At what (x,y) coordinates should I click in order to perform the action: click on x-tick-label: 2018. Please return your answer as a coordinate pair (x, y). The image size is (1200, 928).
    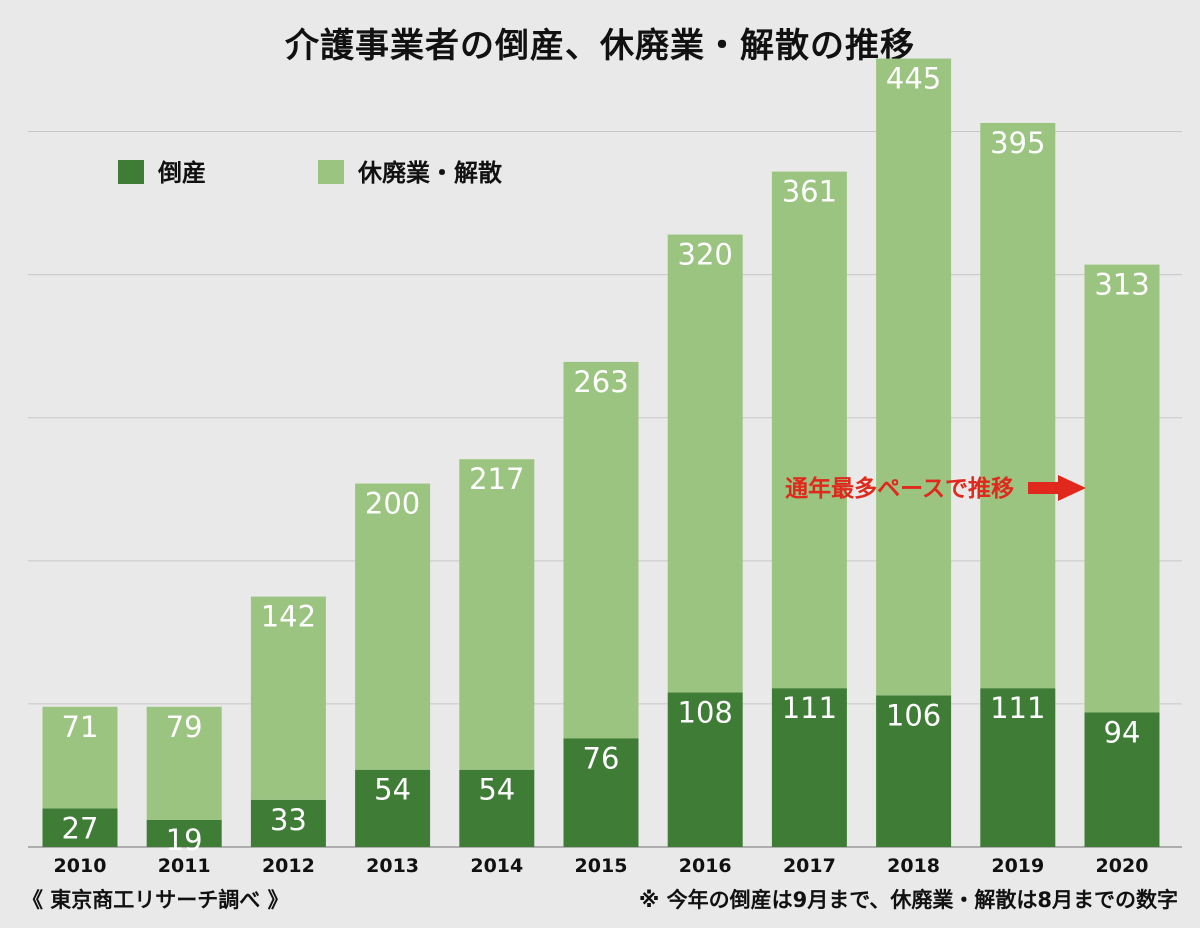
    Looking at the image, I should click on (913, 866).